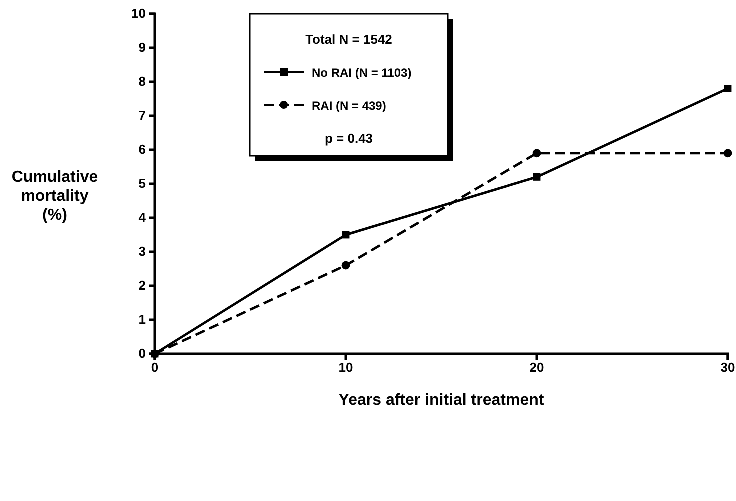  What do you see at coordinates (362, 73) in the screenshot?
I see `legend-label: No RAI (N = 1103)` at bounding box center [362, 73].